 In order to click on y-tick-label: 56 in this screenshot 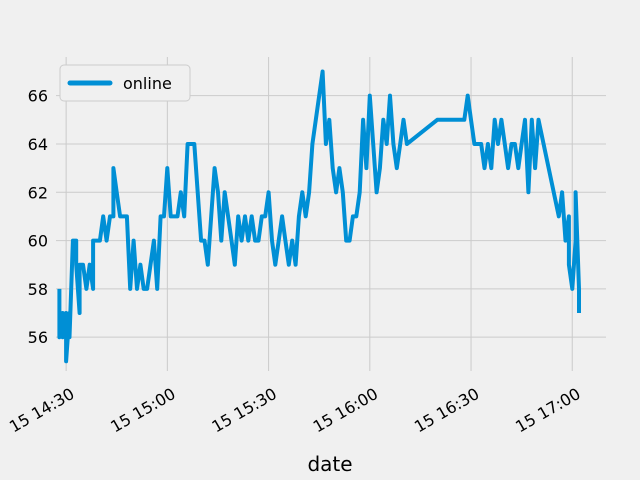, I will do `click(38, 337)`.